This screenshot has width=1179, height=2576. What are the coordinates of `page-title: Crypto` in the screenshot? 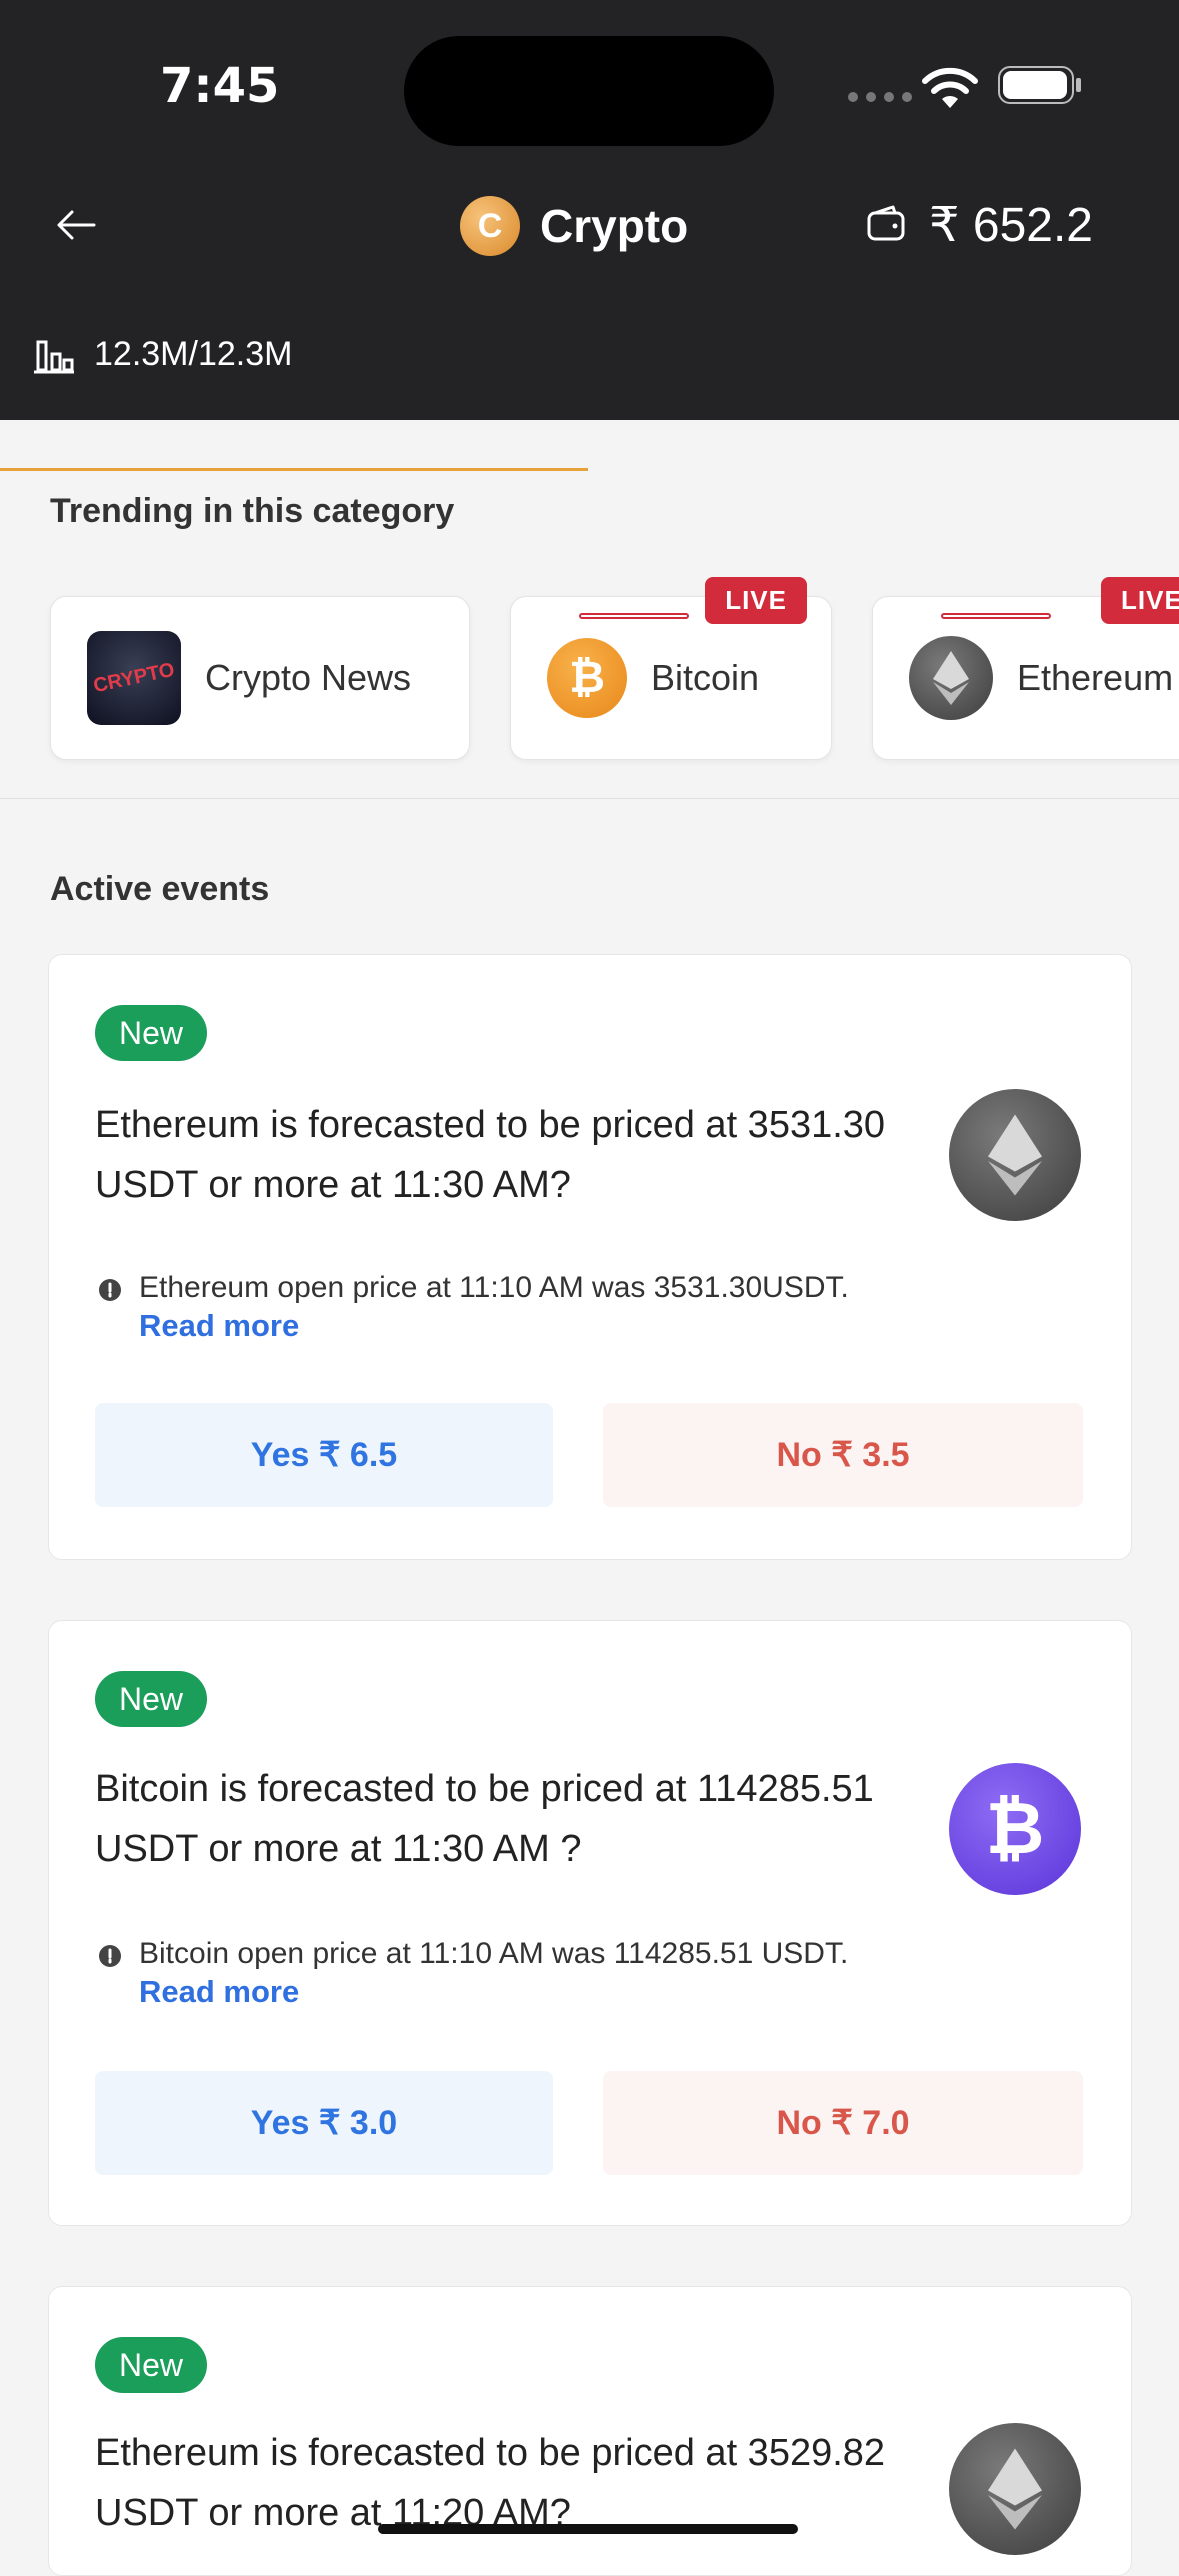 It's located at (614, 226).